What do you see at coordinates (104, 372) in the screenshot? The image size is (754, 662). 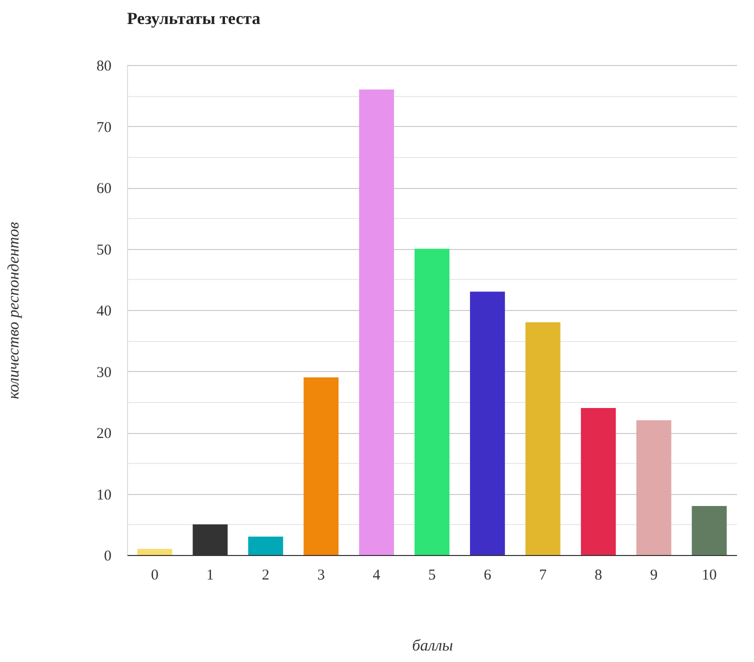 I see `y-tick-label: 30` at bounding box center [104, 372].